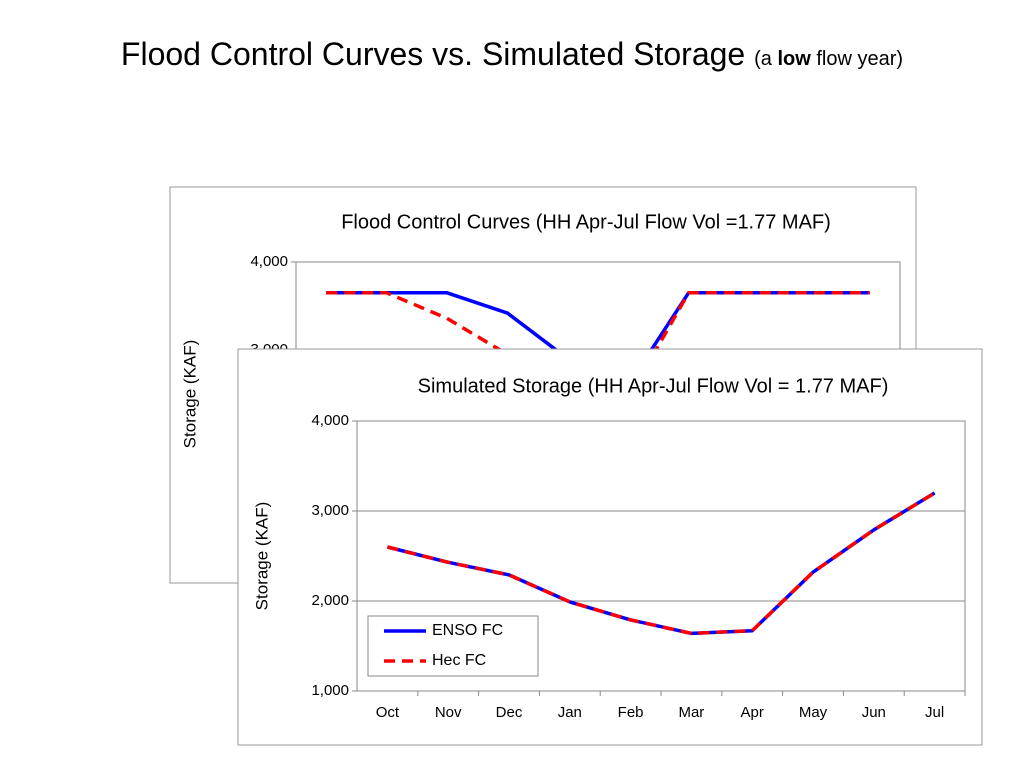  Describe the element at coordinates (860, 59) in the screenshot. I see `sub-part: flow year)` at that location.